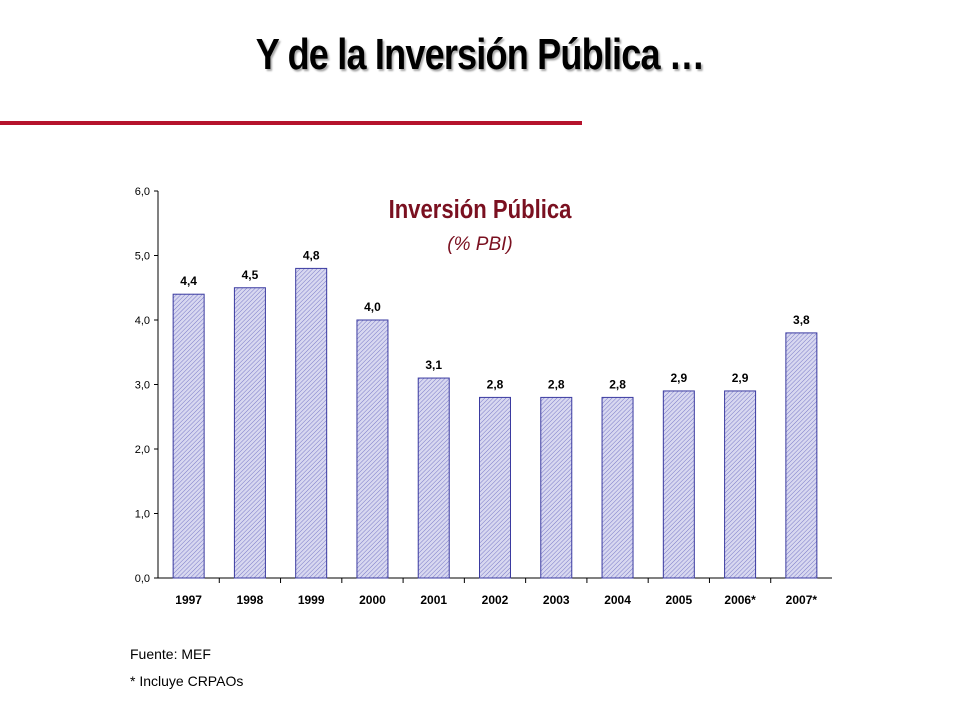 The image size is (960, 720). Describe the element at coordinates (187, 681) in the screenshot. I see `footnote: * Incluye CRPAOs` at that location.